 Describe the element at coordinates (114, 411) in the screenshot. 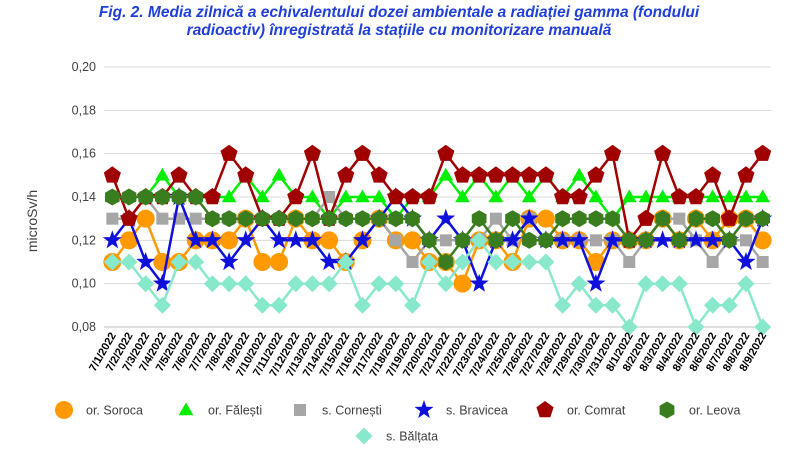

I see `legend-label: or. Soroca` at that location.